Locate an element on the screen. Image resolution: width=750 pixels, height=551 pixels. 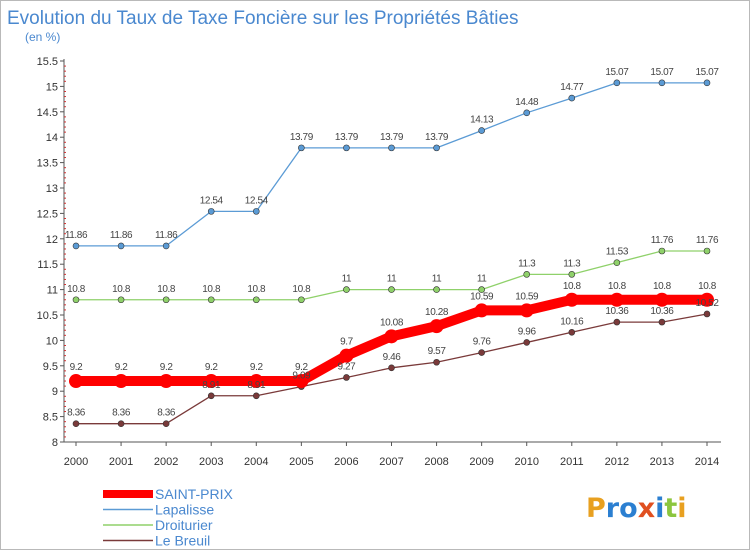
logo-letter: i is located at coordinates (681, 508).